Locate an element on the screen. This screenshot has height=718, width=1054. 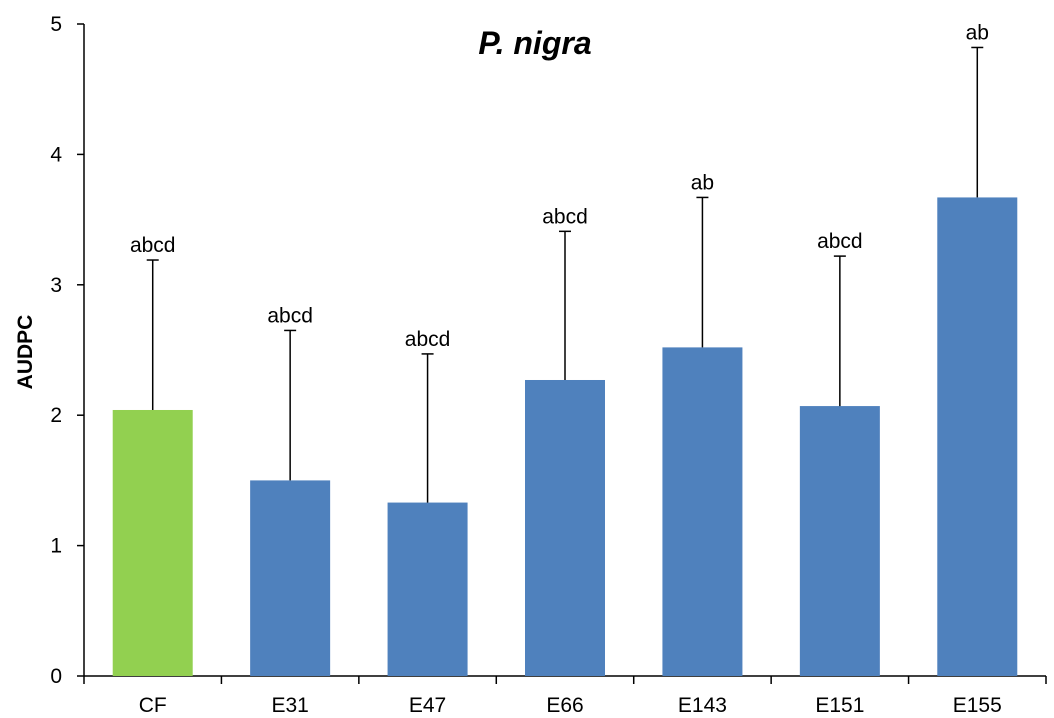
x-tick-label: E155 is located at coordinates (977, 705).